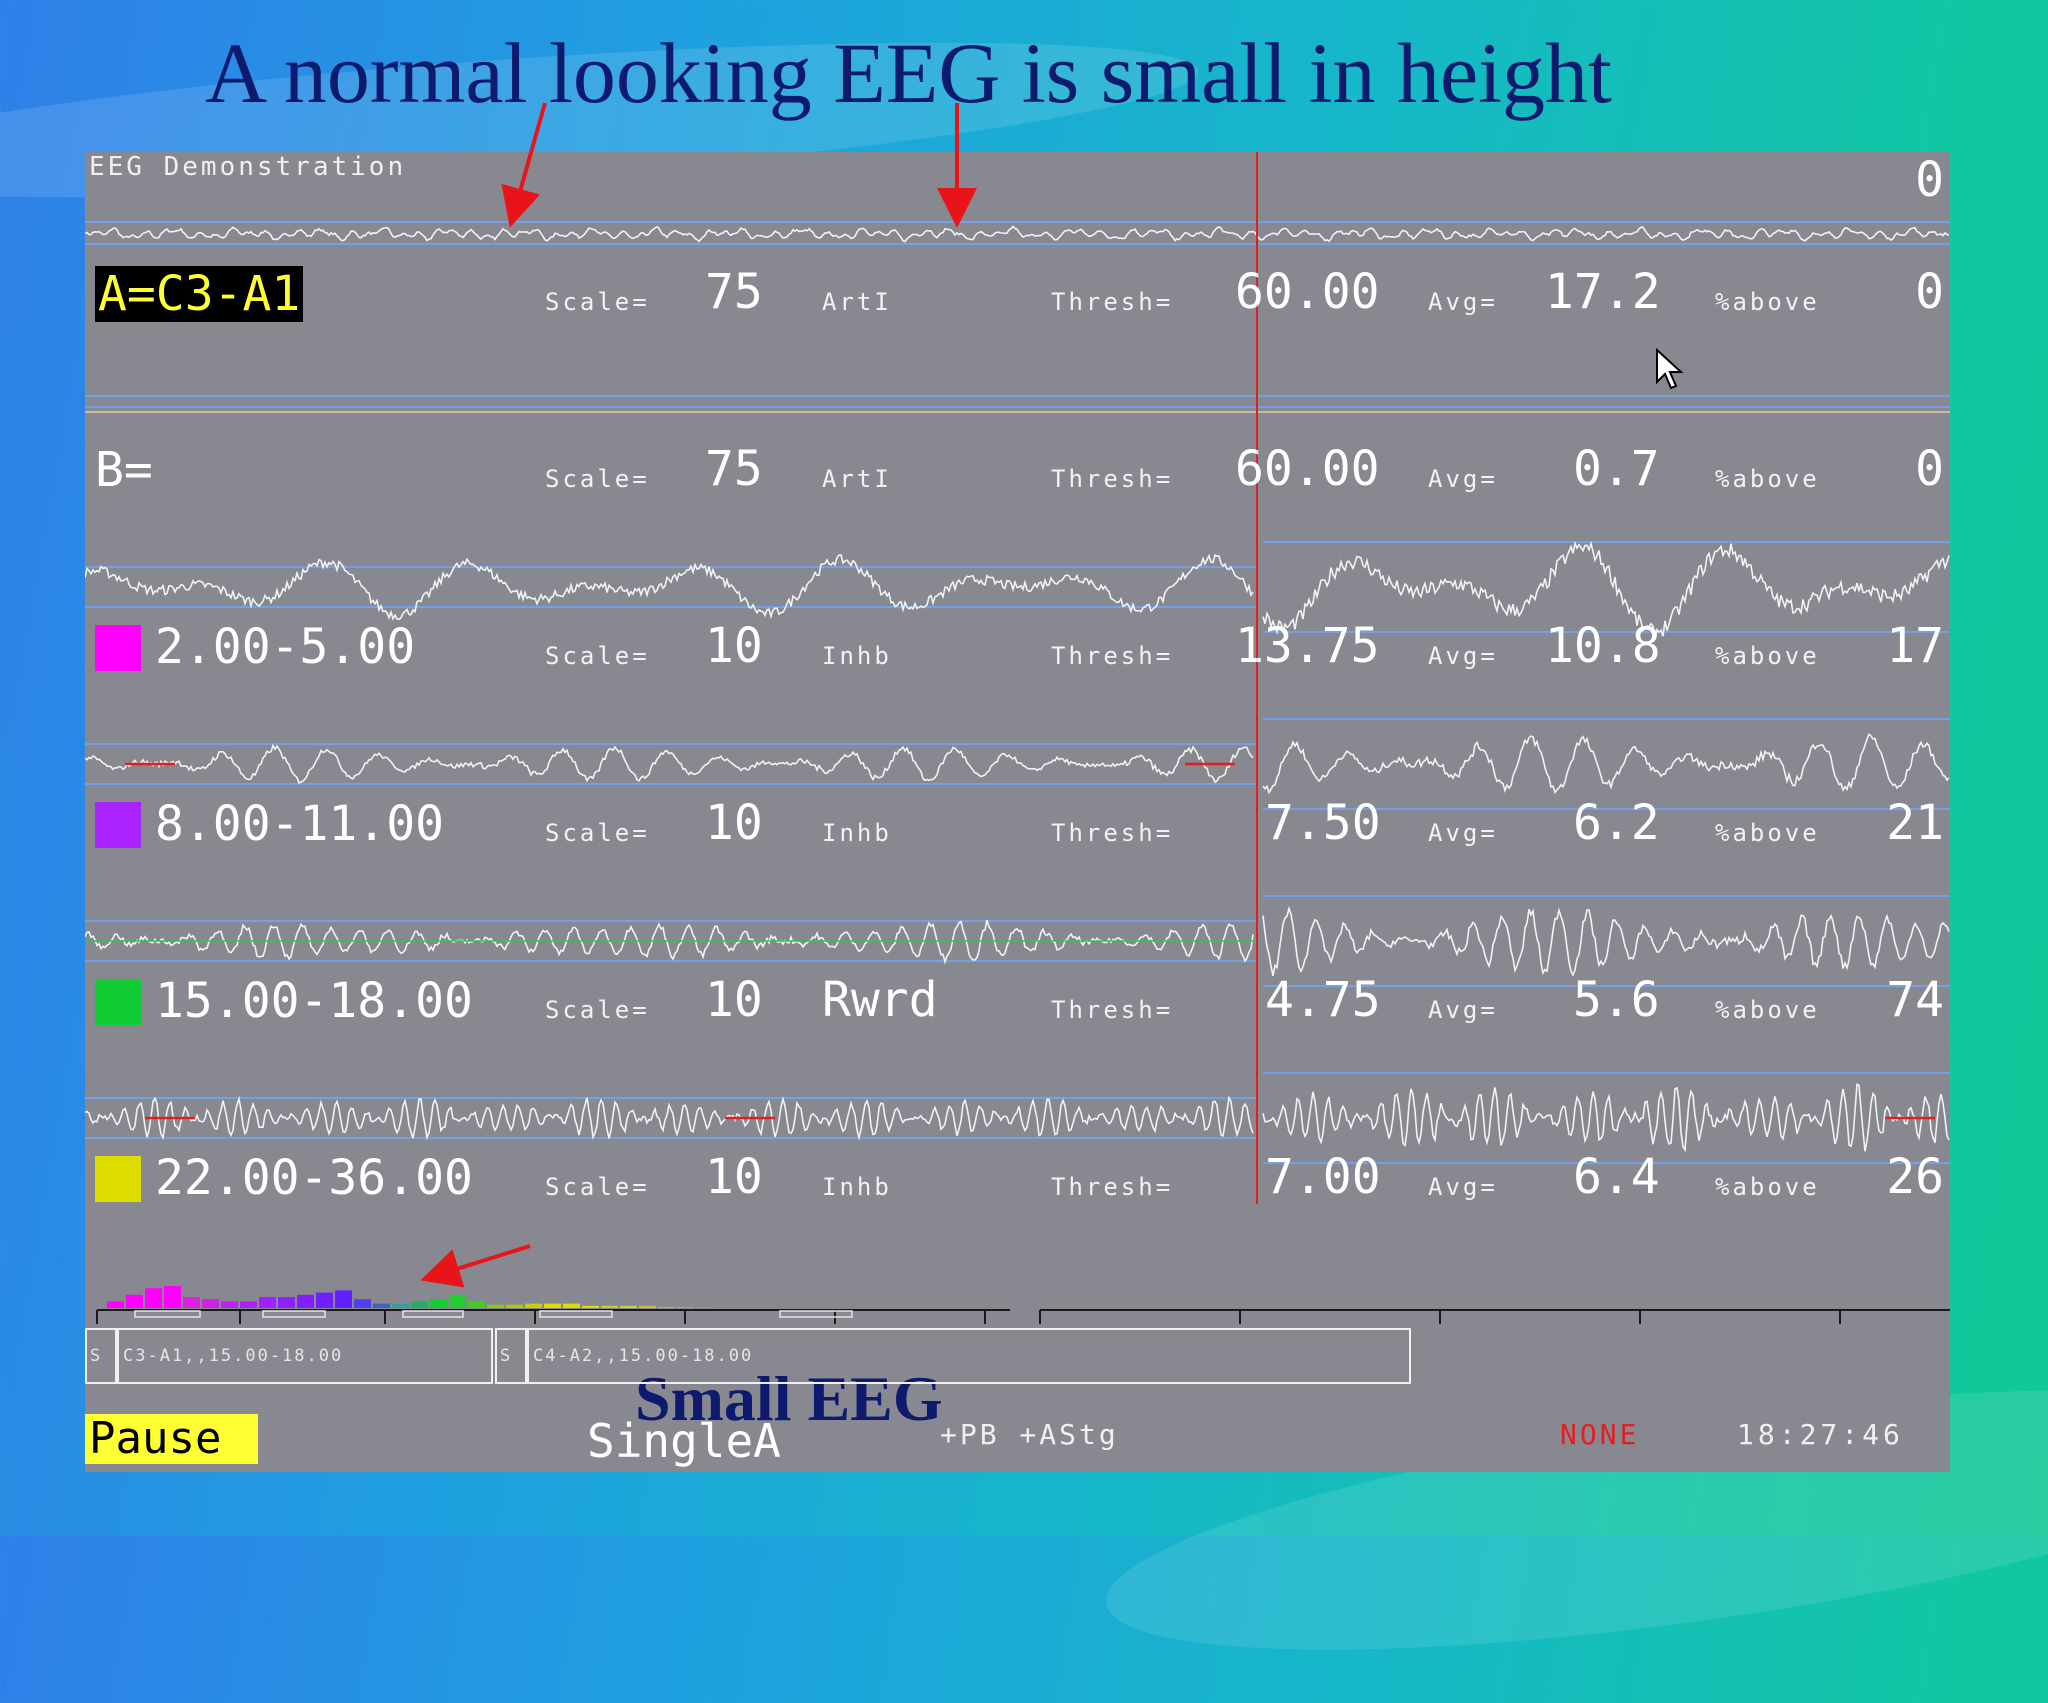 The image size is (2048, 1703). Describe the element at coordinates (1616, 1177) in the screenshot. I see `band-4-avg: 6.4` at that location.